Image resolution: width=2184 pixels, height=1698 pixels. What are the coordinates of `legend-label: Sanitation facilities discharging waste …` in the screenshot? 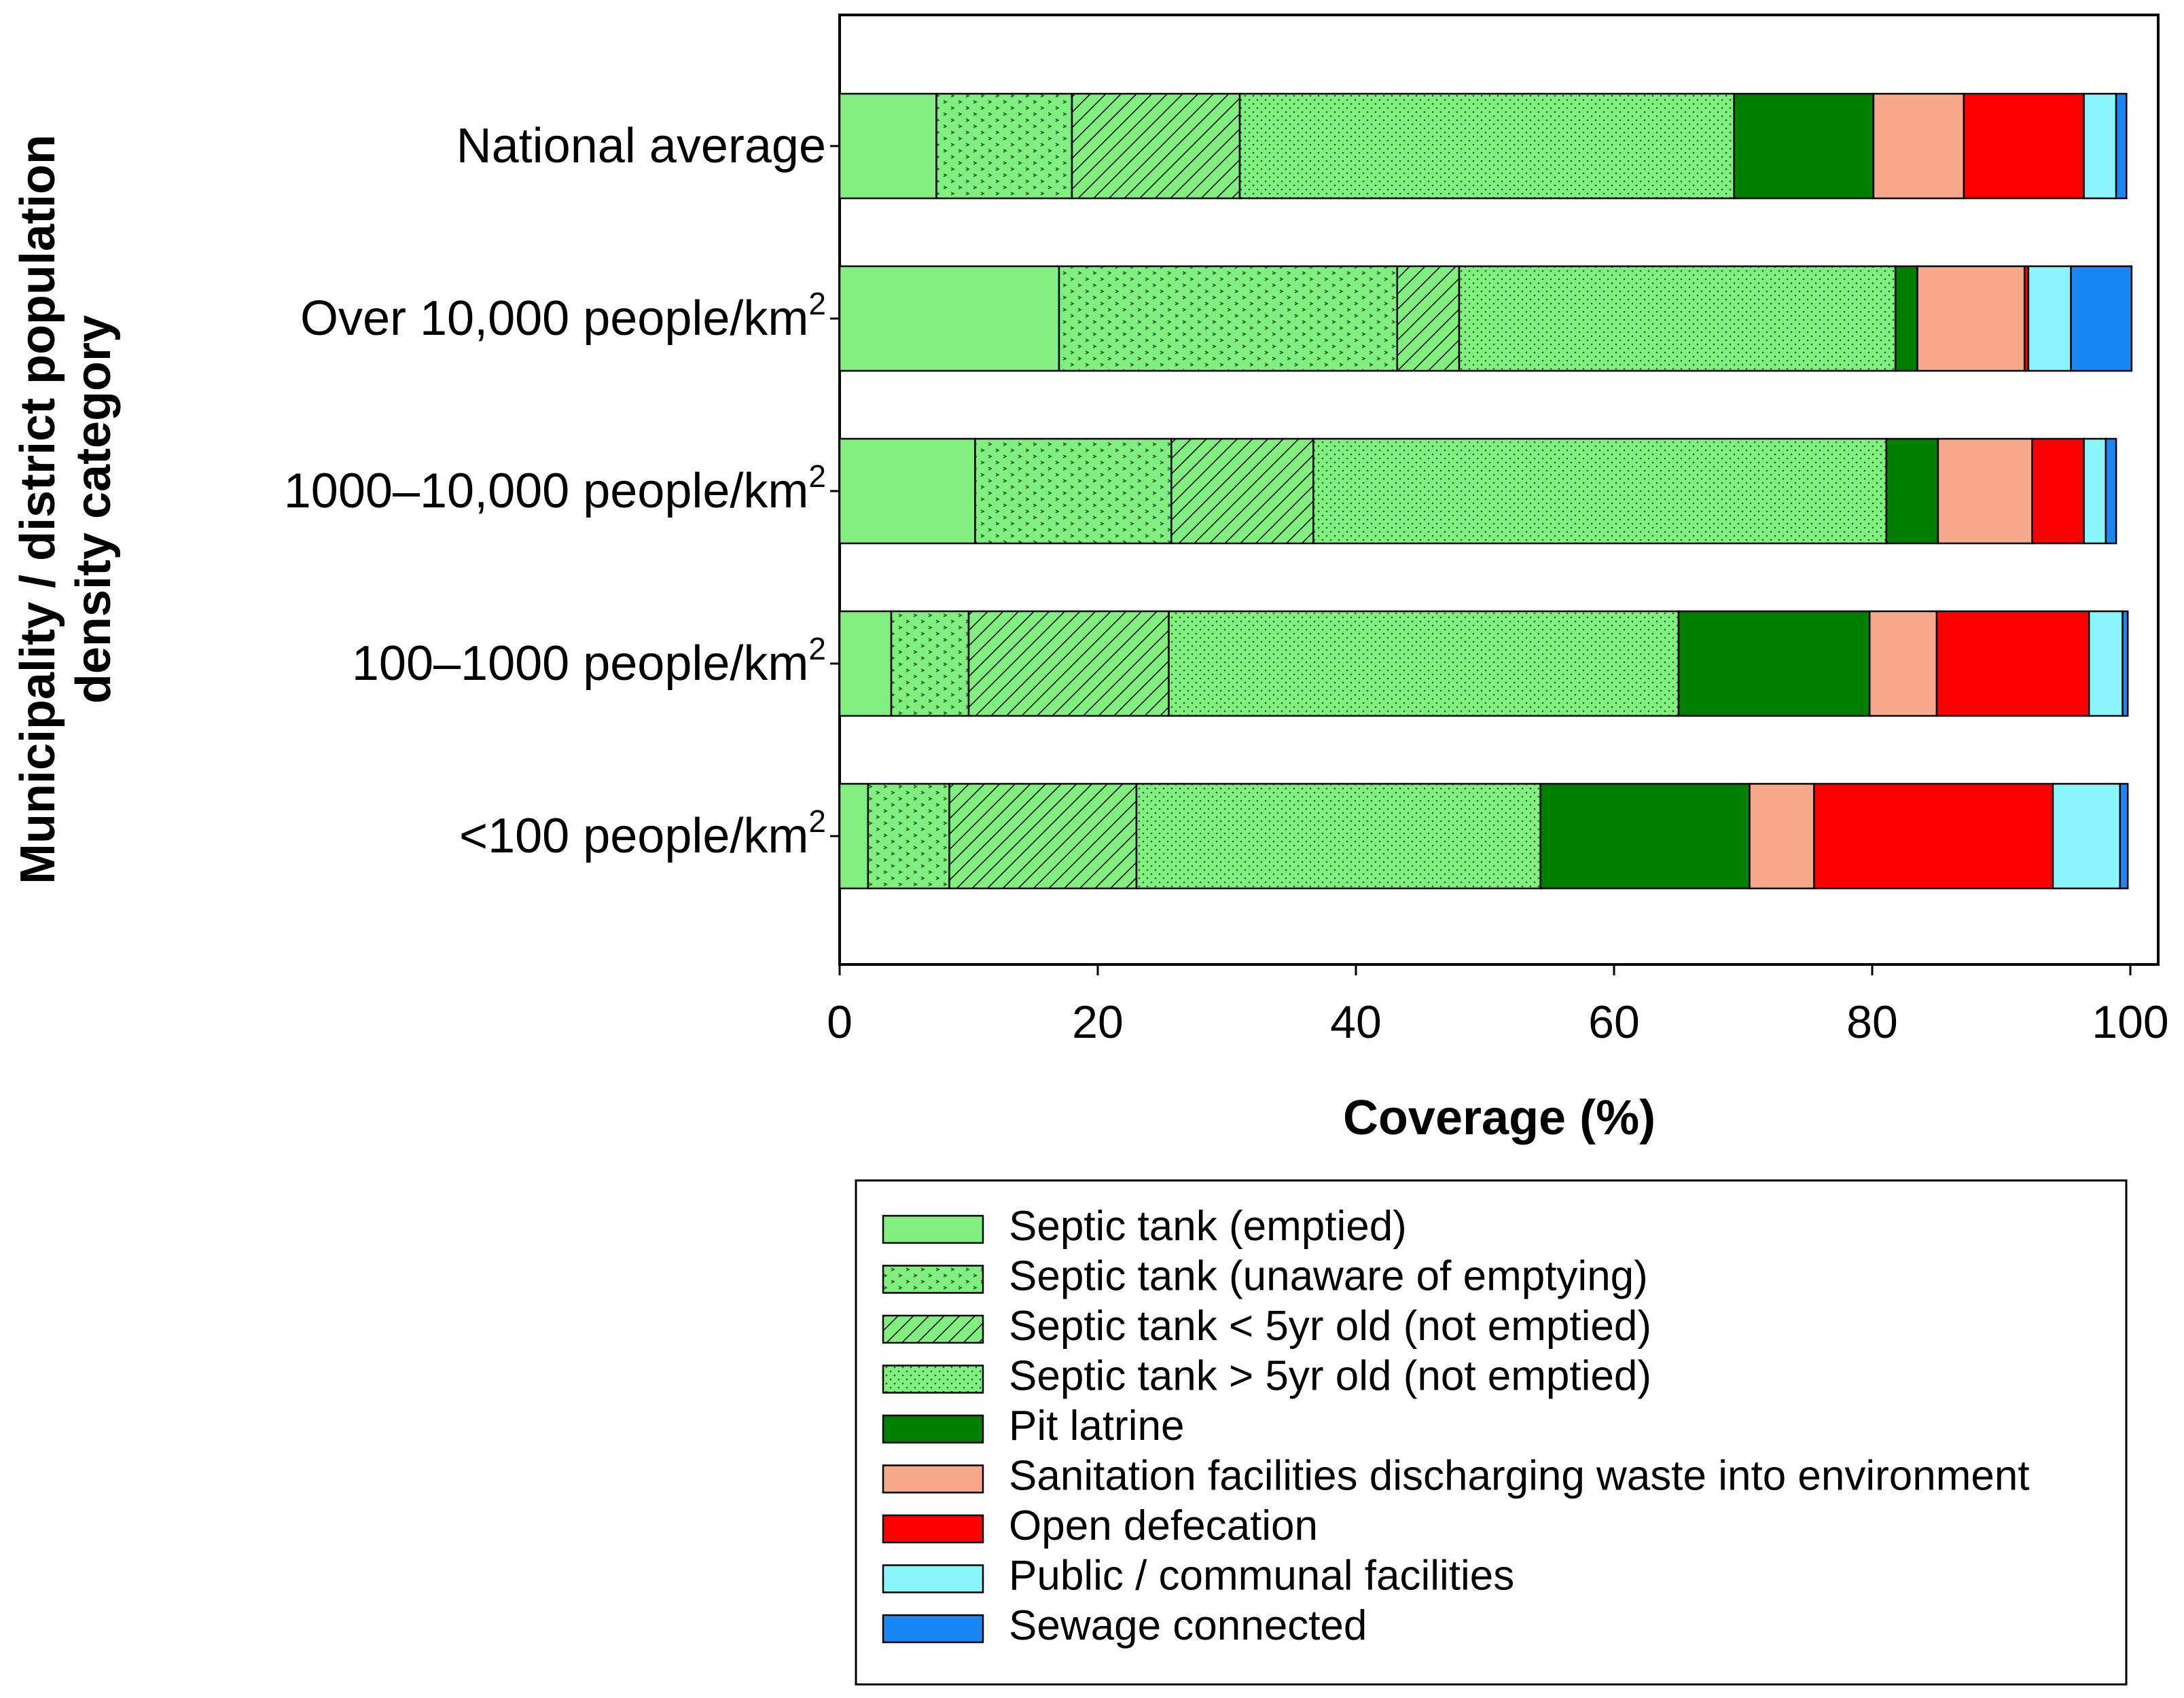 It's located at (1519, 1477).